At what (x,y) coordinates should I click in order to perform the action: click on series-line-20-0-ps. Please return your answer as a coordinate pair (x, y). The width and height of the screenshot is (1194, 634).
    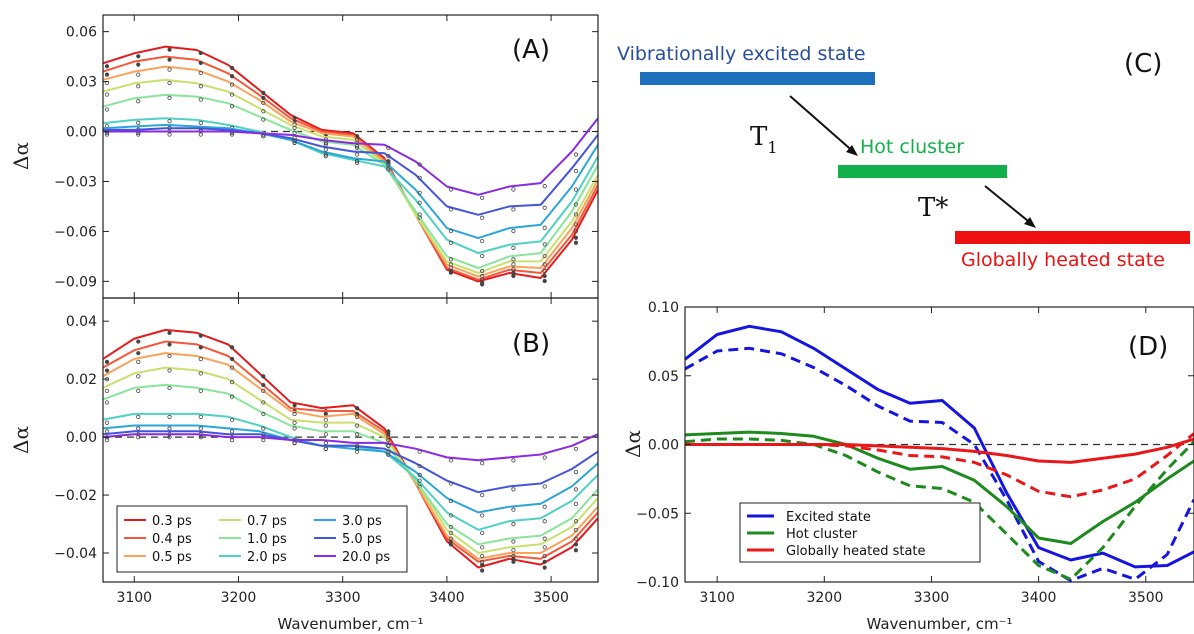
    Looking at the image, I should click on (350, 156).